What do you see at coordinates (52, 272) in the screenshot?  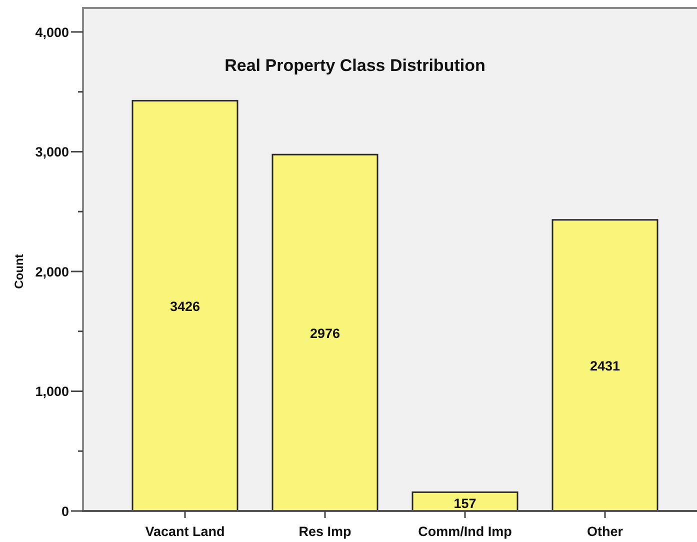 I see `y-tick-label: 2,000` at bounding box center [52, 272].